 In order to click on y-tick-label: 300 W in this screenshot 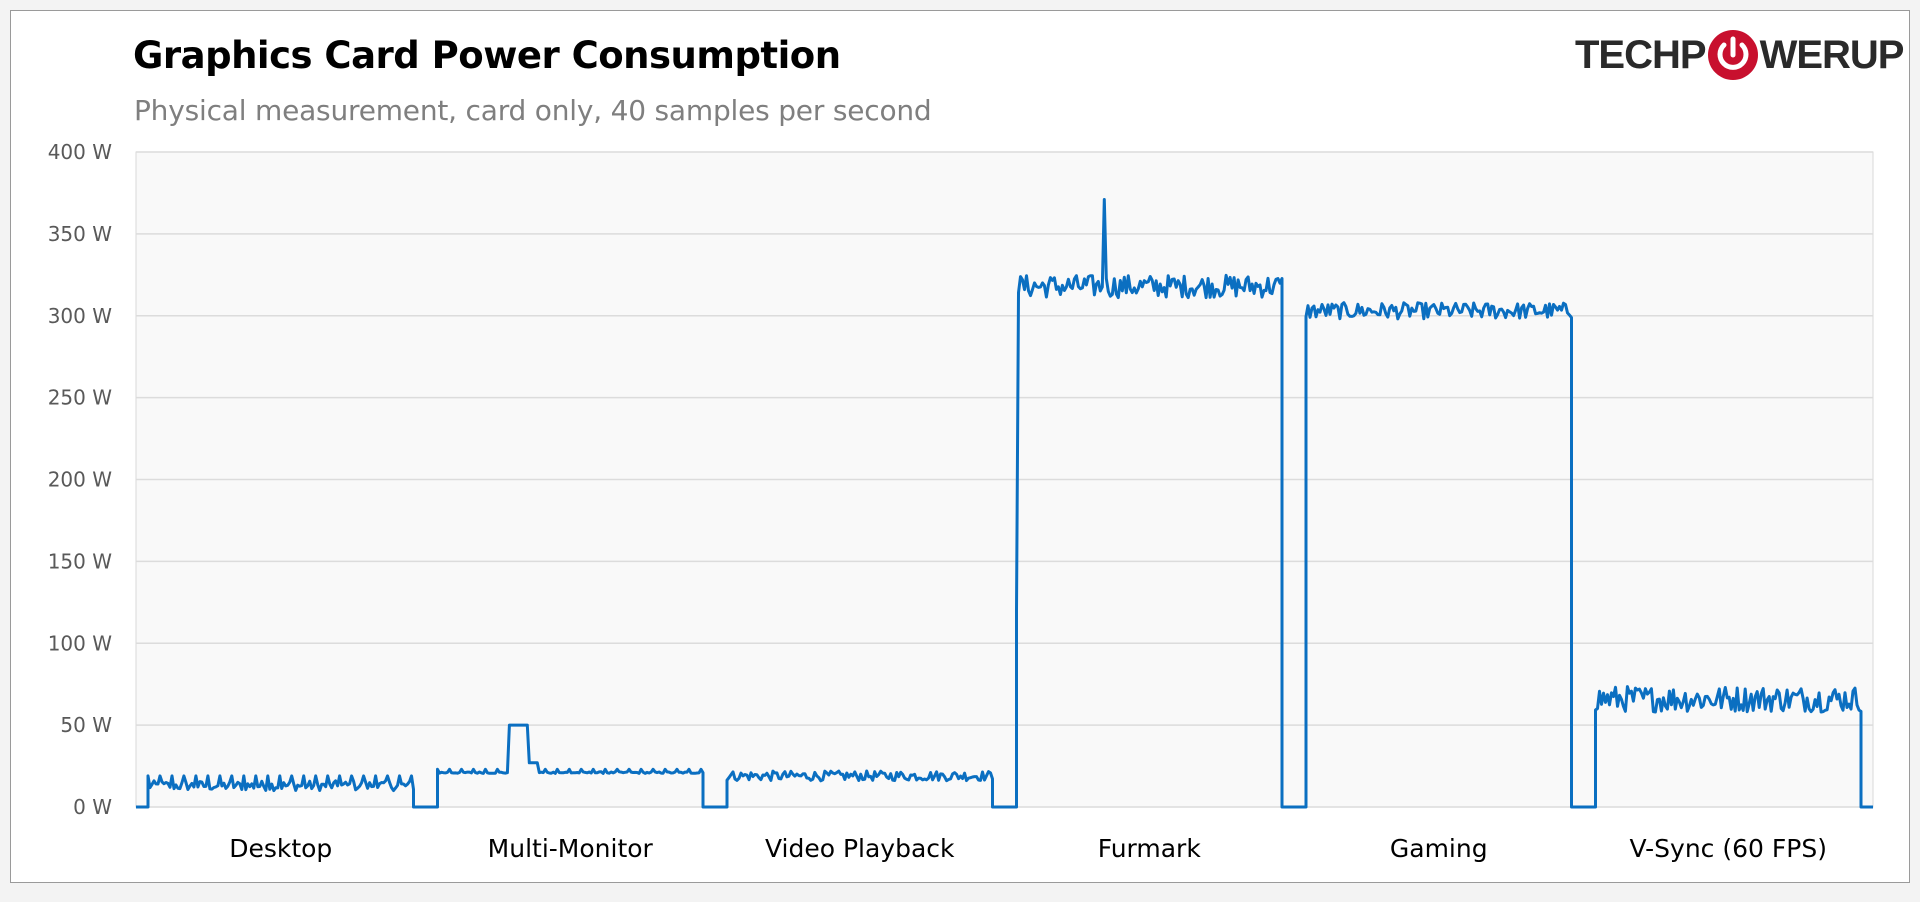, I will do `click(80, 316)`.